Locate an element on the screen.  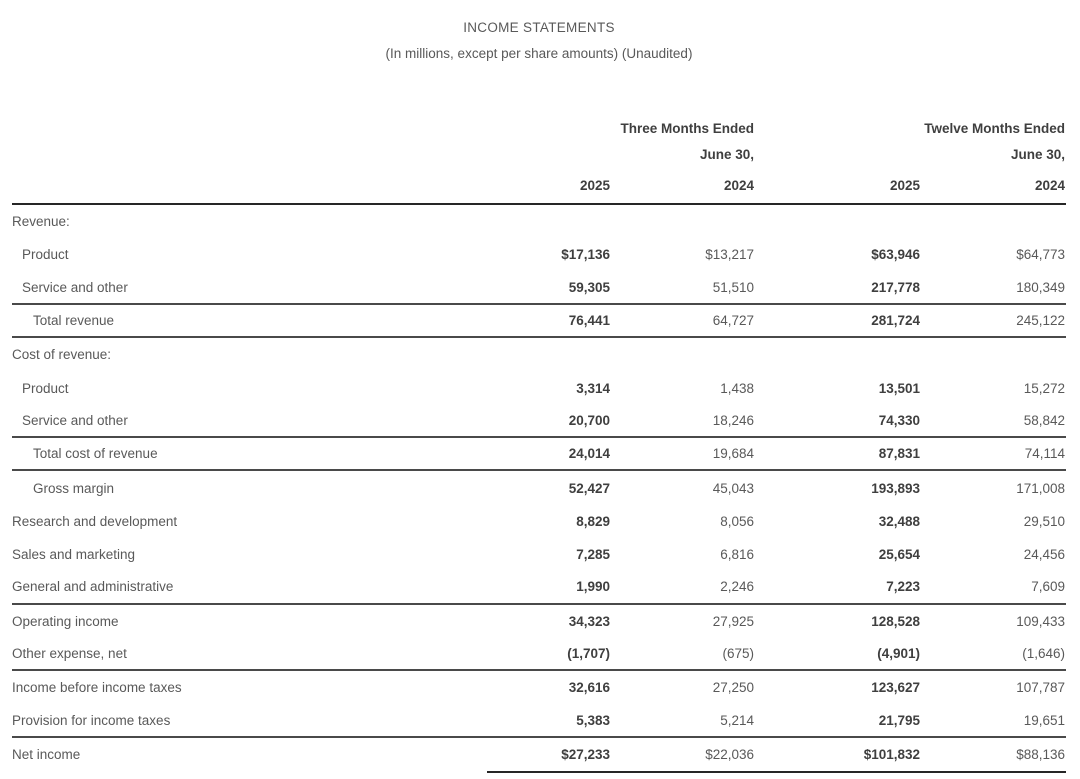
row-label: Research and development is located at coordinates (95, 521).